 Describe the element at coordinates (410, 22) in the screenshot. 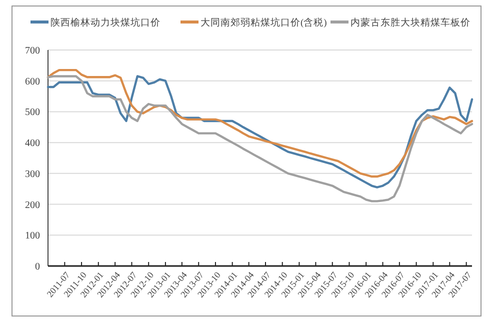

I see `legend-label: 内蒙古东胜大块精煤车板价` at that location.